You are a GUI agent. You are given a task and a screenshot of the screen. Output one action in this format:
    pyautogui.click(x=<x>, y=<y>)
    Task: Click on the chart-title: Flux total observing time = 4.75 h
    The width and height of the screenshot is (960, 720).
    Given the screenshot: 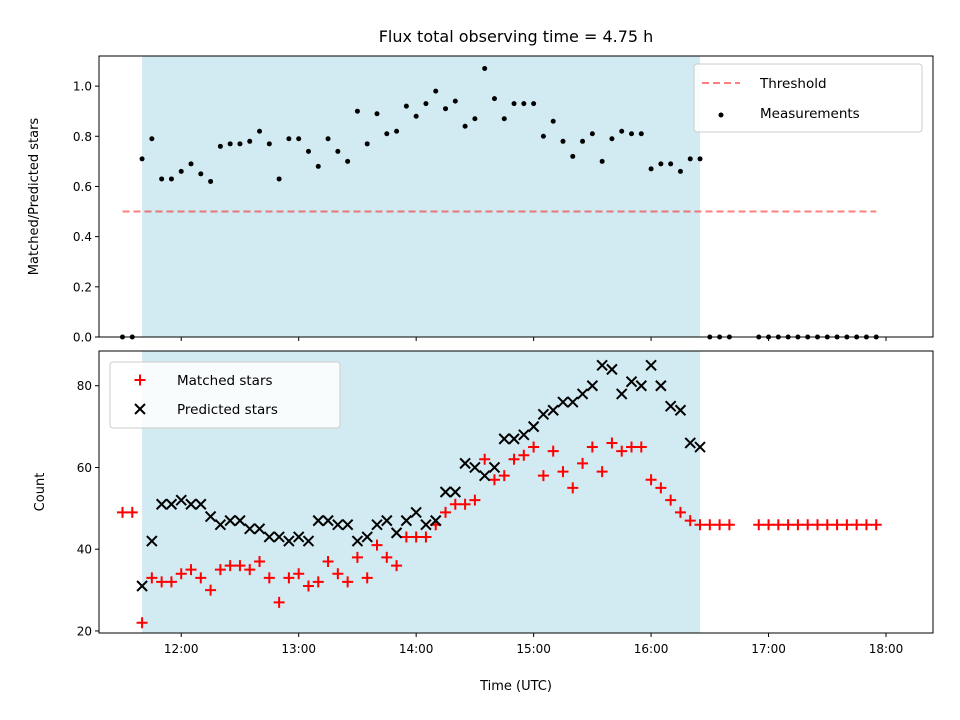 What is the action you would take?
    pyautogui.click(x=516, y=36)
    